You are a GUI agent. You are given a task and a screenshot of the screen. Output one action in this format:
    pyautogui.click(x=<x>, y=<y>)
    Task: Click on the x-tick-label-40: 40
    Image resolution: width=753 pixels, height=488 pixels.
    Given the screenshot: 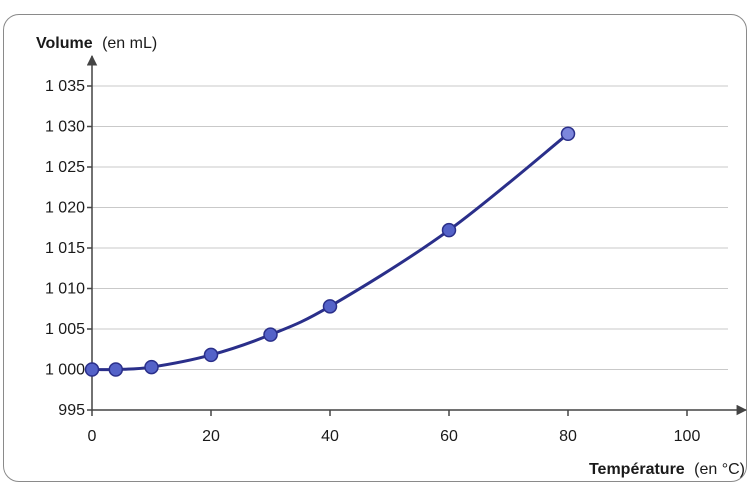 What is the action you would take?
    pyautogui.click(x=330, y=436)
    